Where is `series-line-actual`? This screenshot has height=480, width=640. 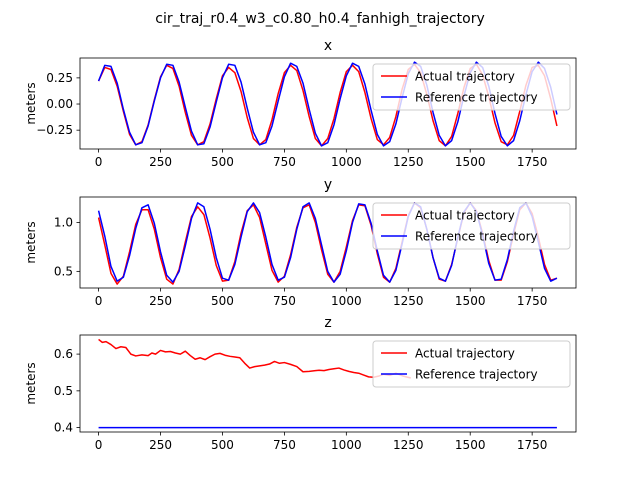
series-line-actual is located at coordinates (254, 358).